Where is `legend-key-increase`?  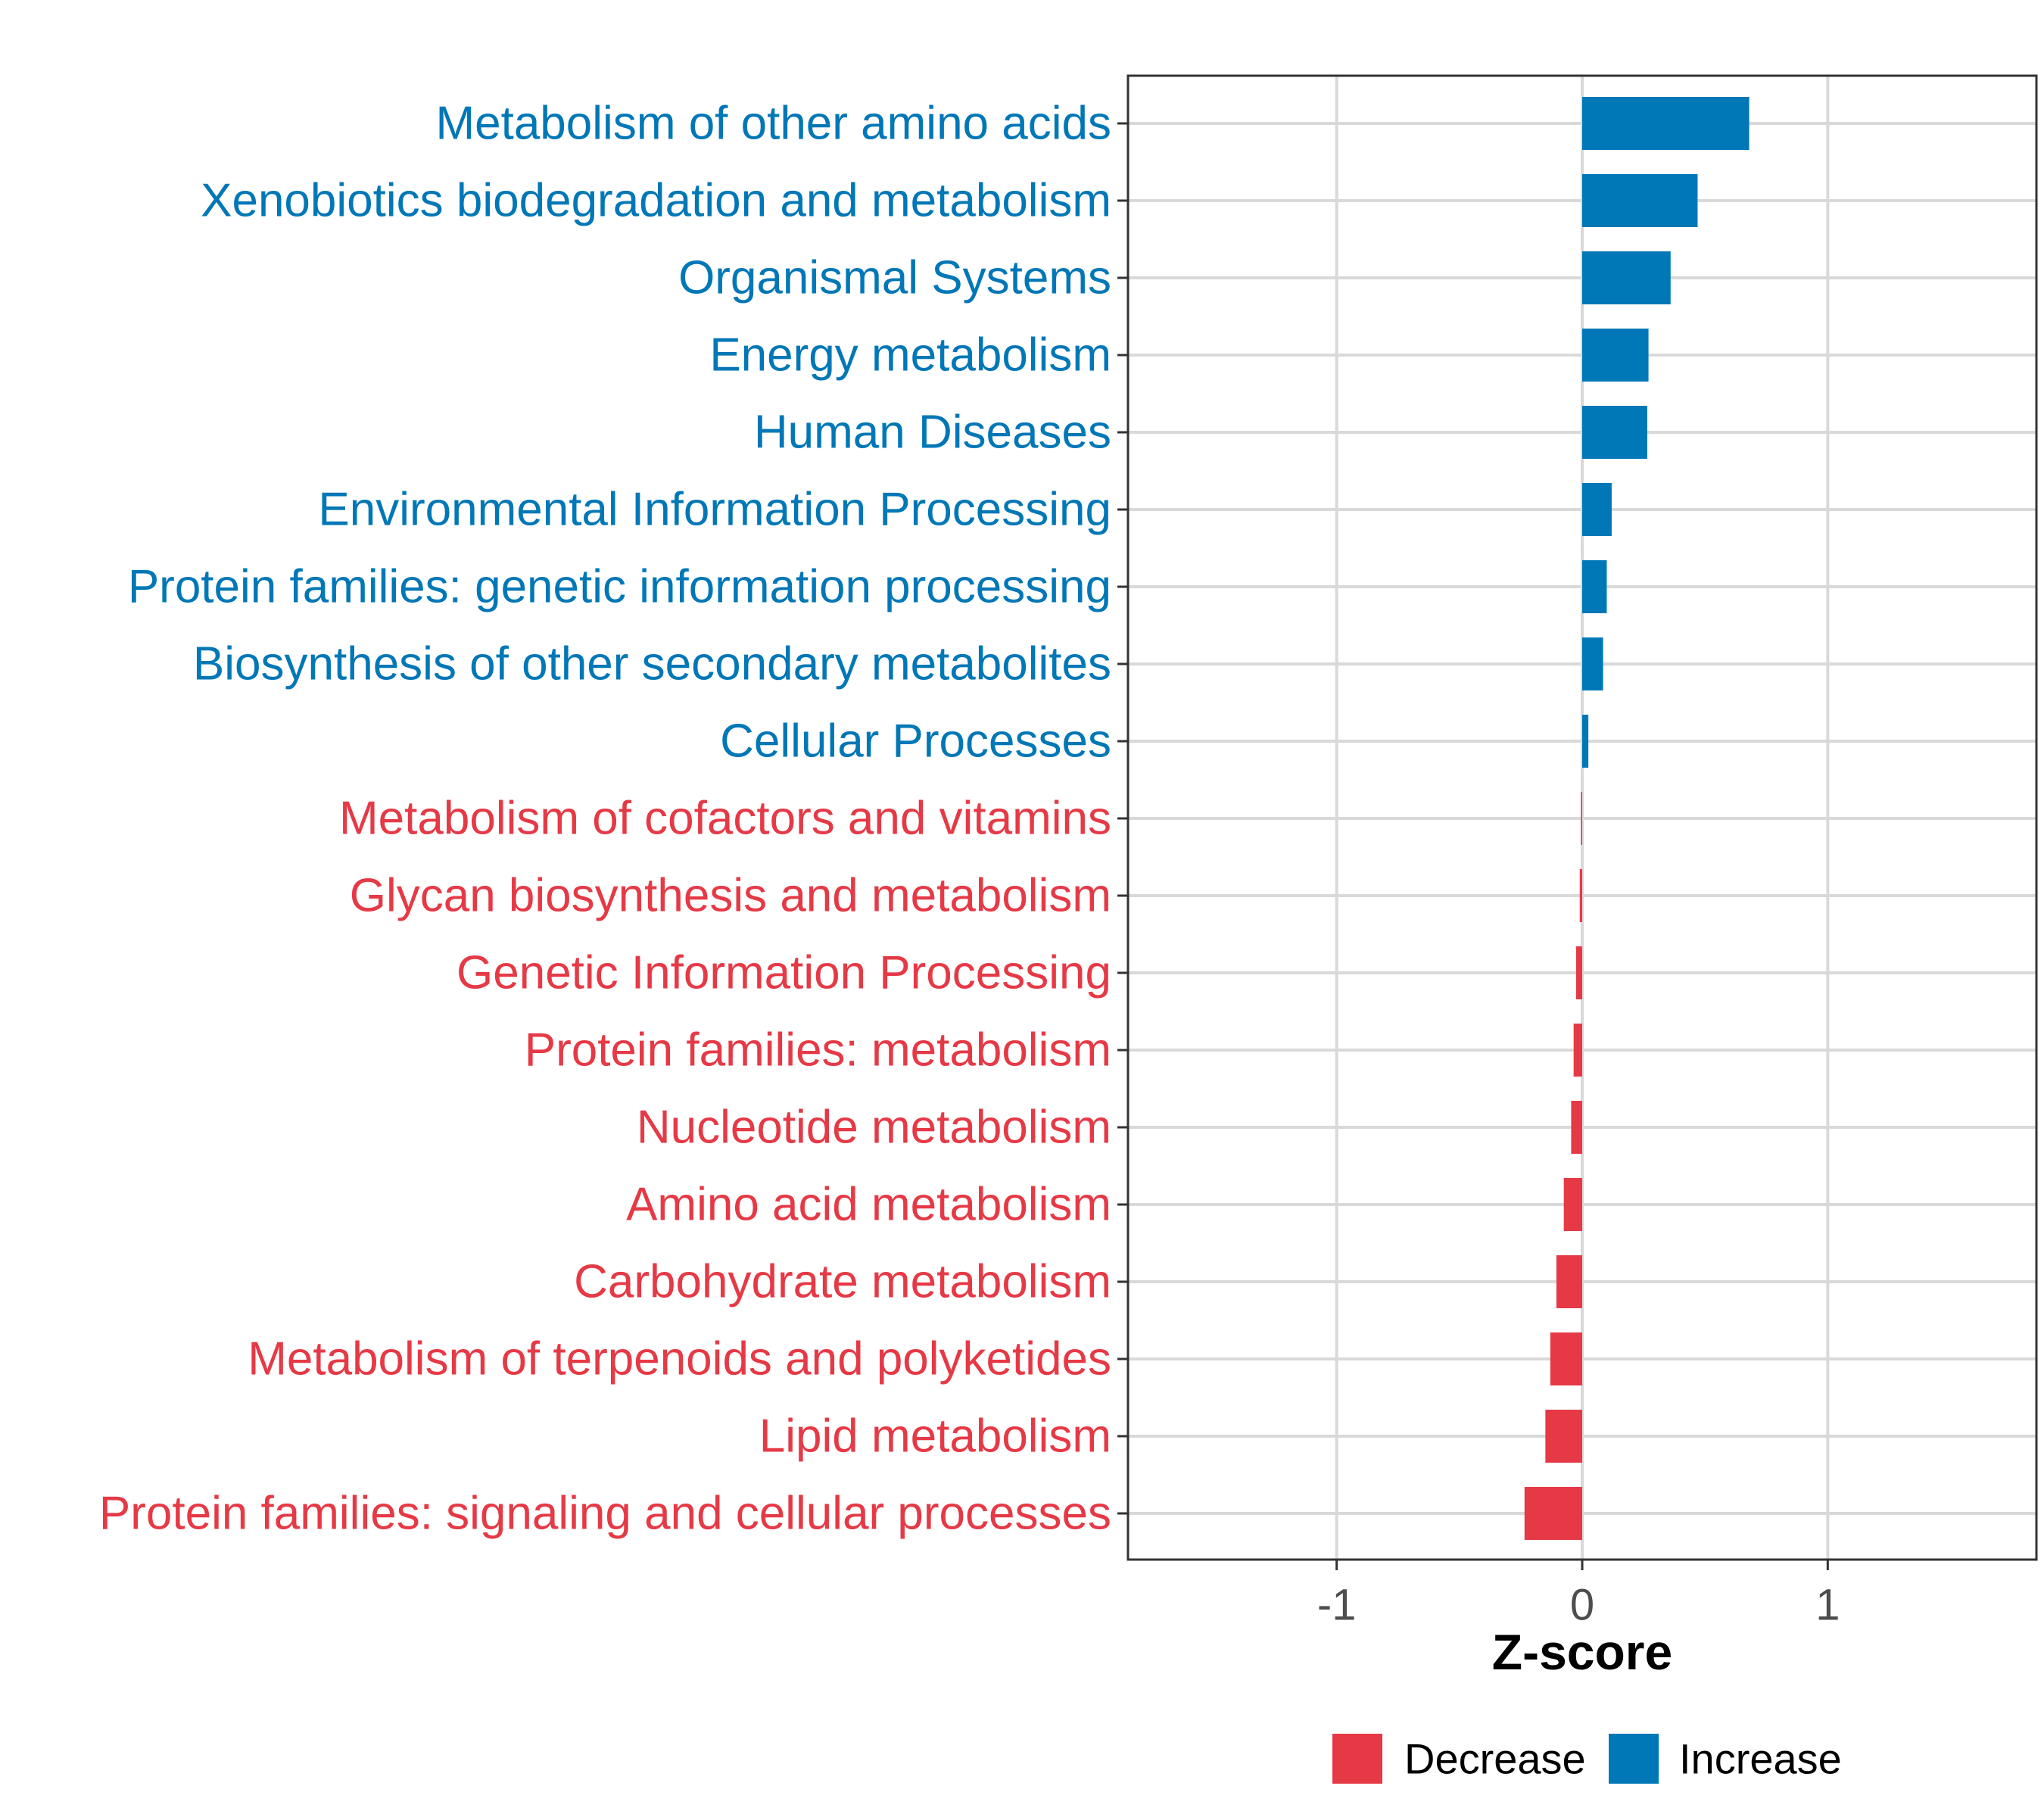
legend-key-increase is located at coordinates (1634, 1759).